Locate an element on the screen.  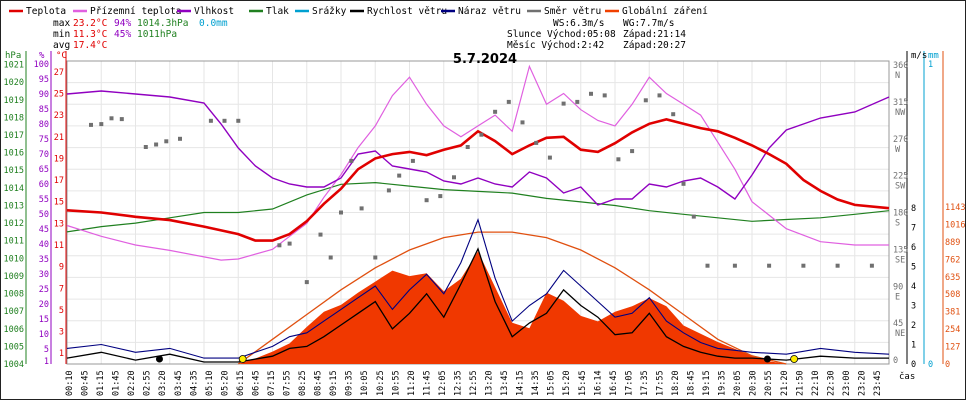
pct-tick: 50 is located at coordinates (44, 215).